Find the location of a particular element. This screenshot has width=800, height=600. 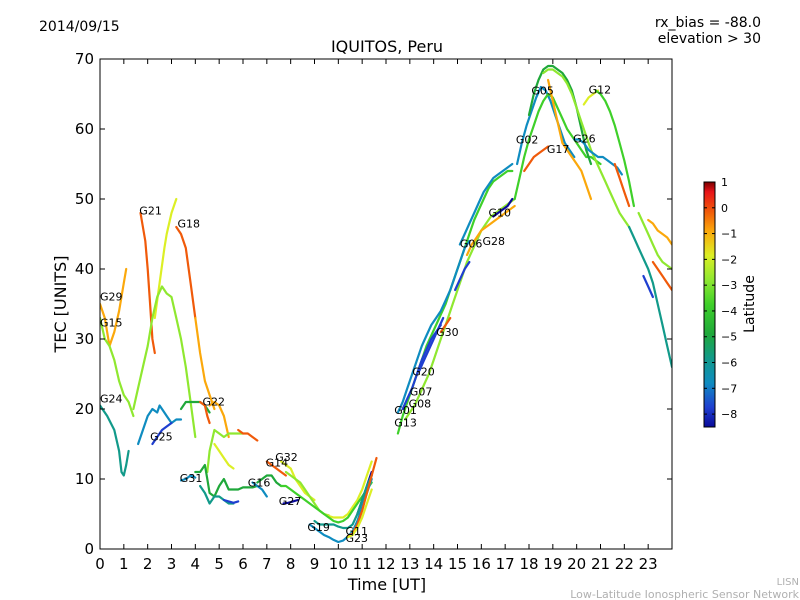

sat-label-g06-21: G06 is located at coordinates (471, 243).